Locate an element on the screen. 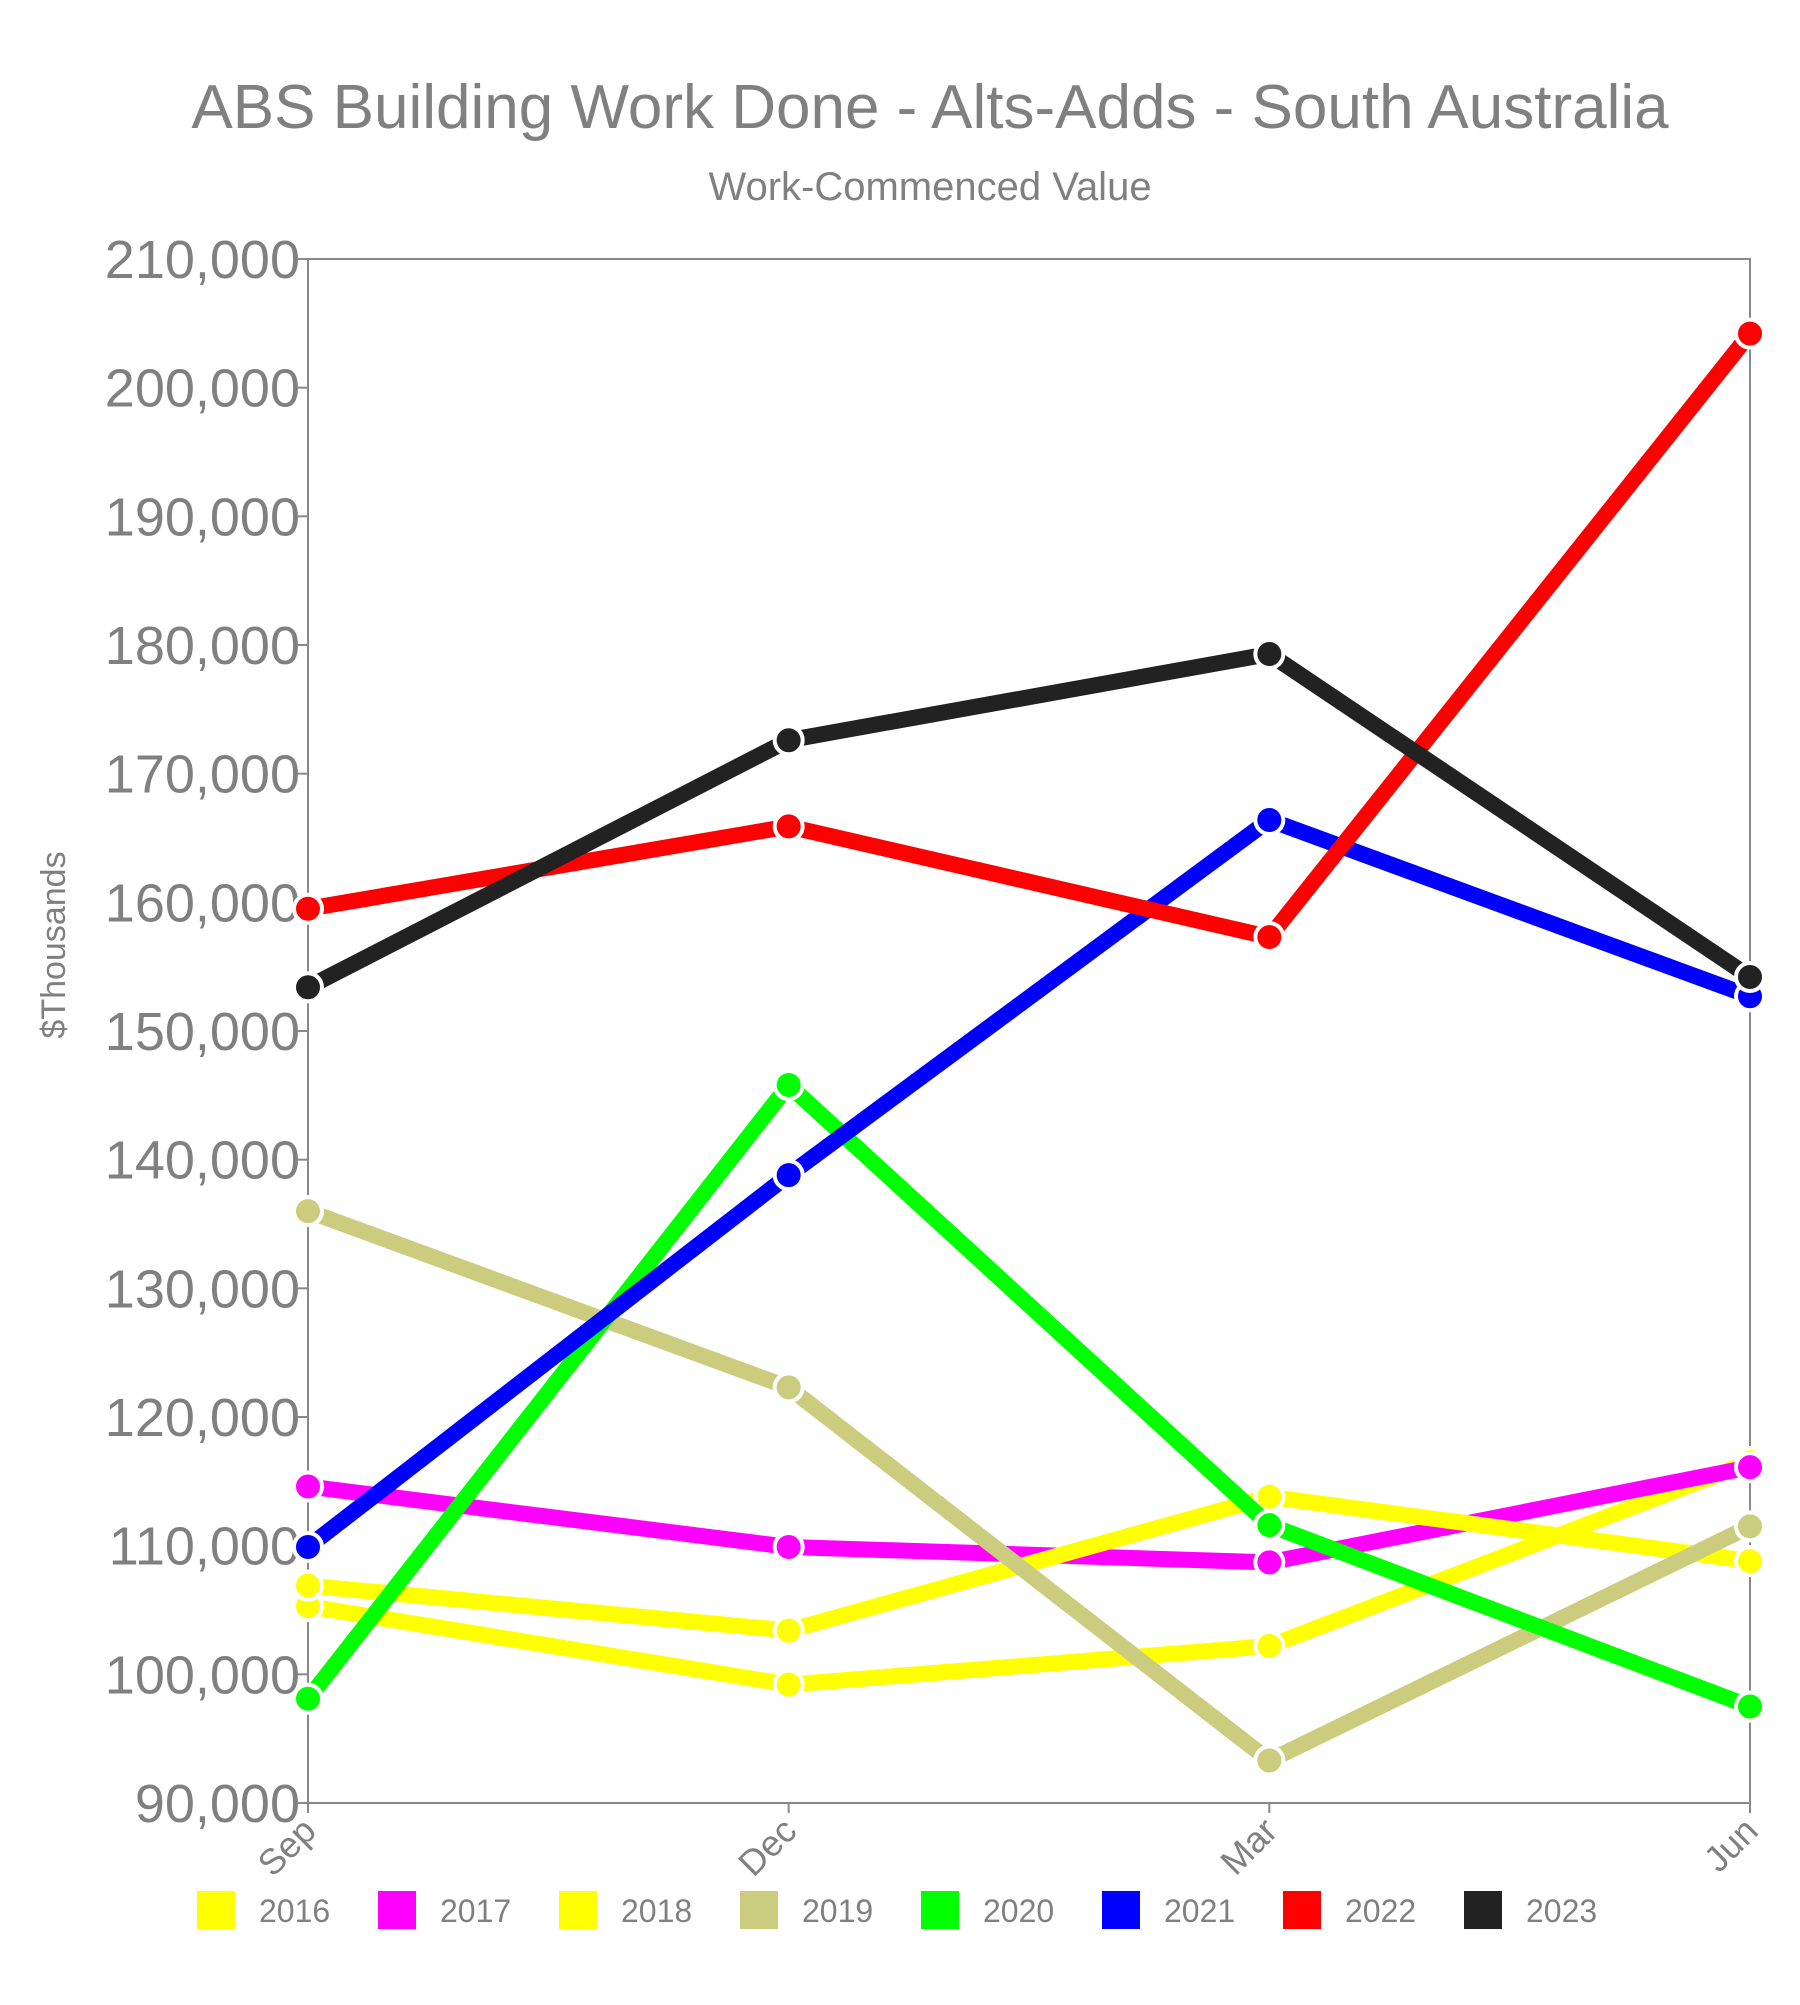  y-tick-label: 100,000 is located at coordinates (202, 1675).